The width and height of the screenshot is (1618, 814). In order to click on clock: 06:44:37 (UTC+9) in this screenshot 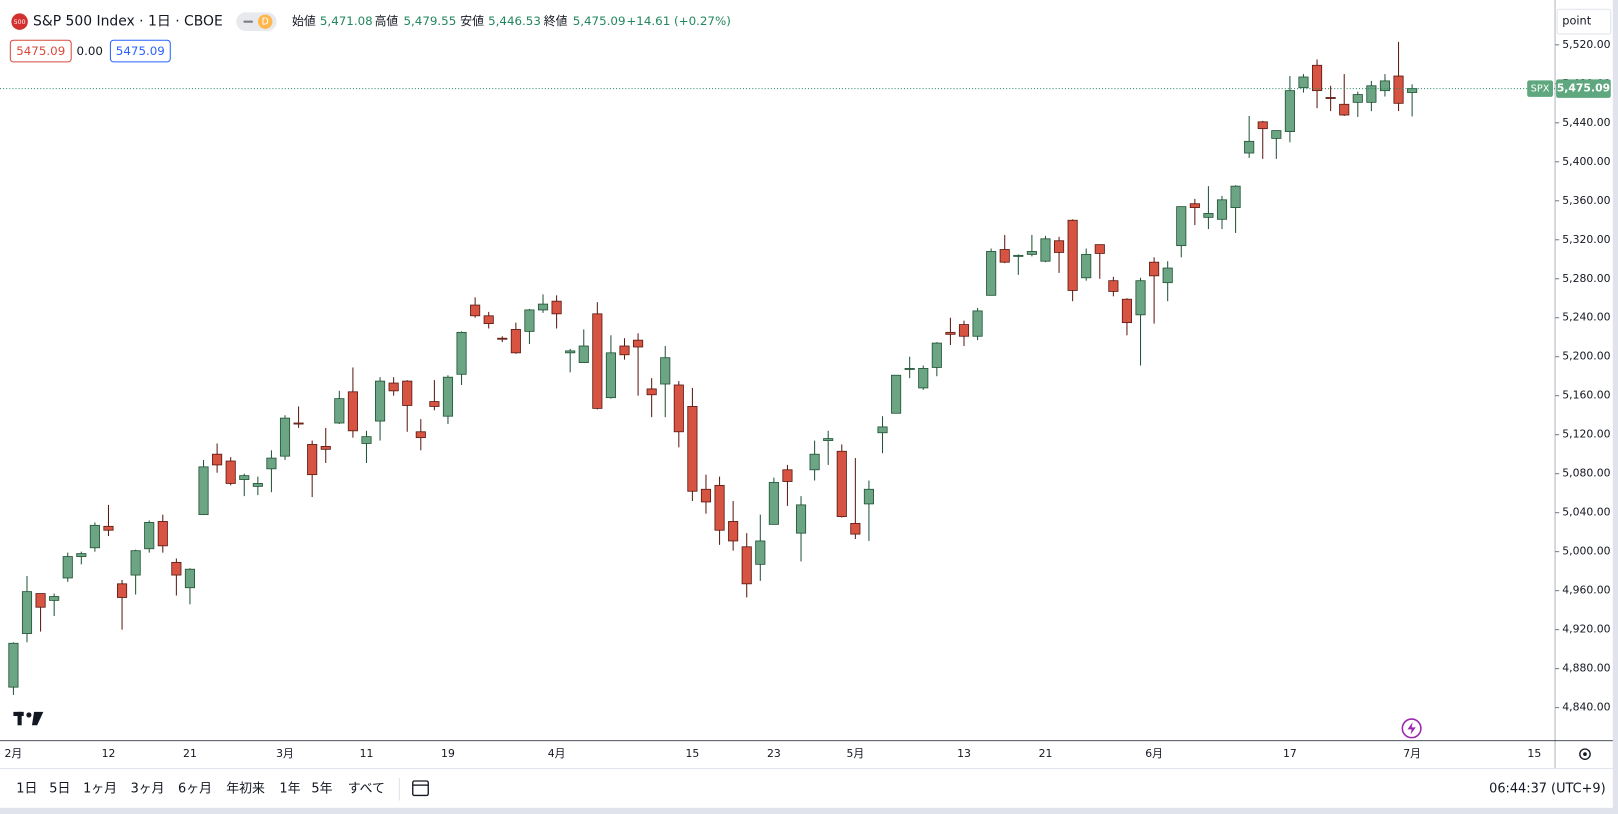, I will do `click(1547, 789)`.